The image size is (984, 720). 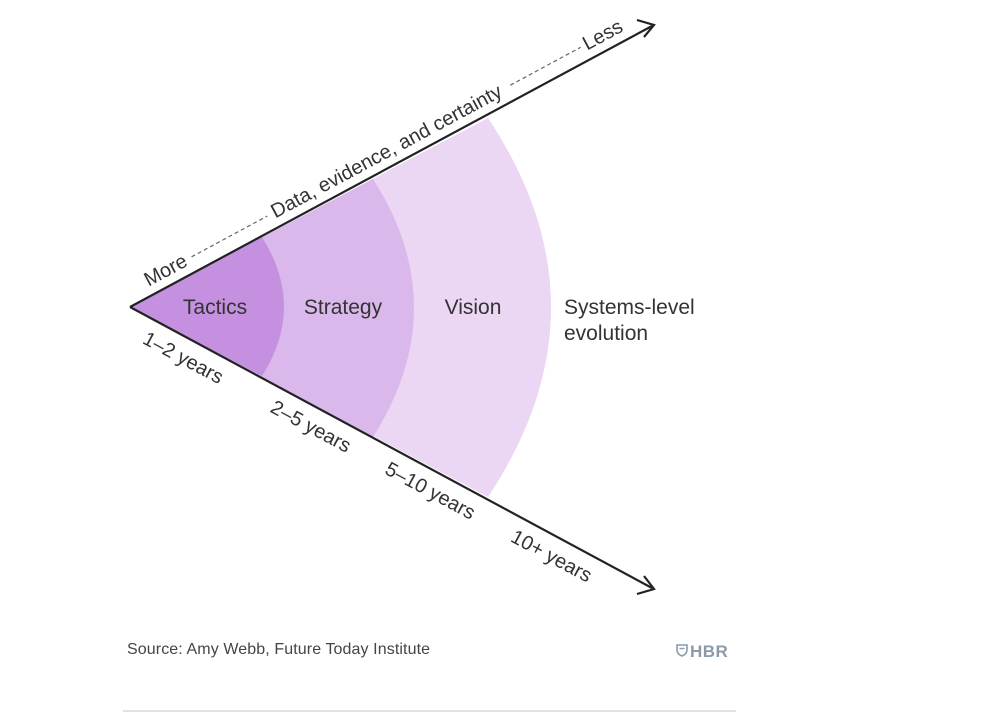 I want to click on source-credit: Source: Amy Webb, Future Today Institute, so click(x=279, y=649).